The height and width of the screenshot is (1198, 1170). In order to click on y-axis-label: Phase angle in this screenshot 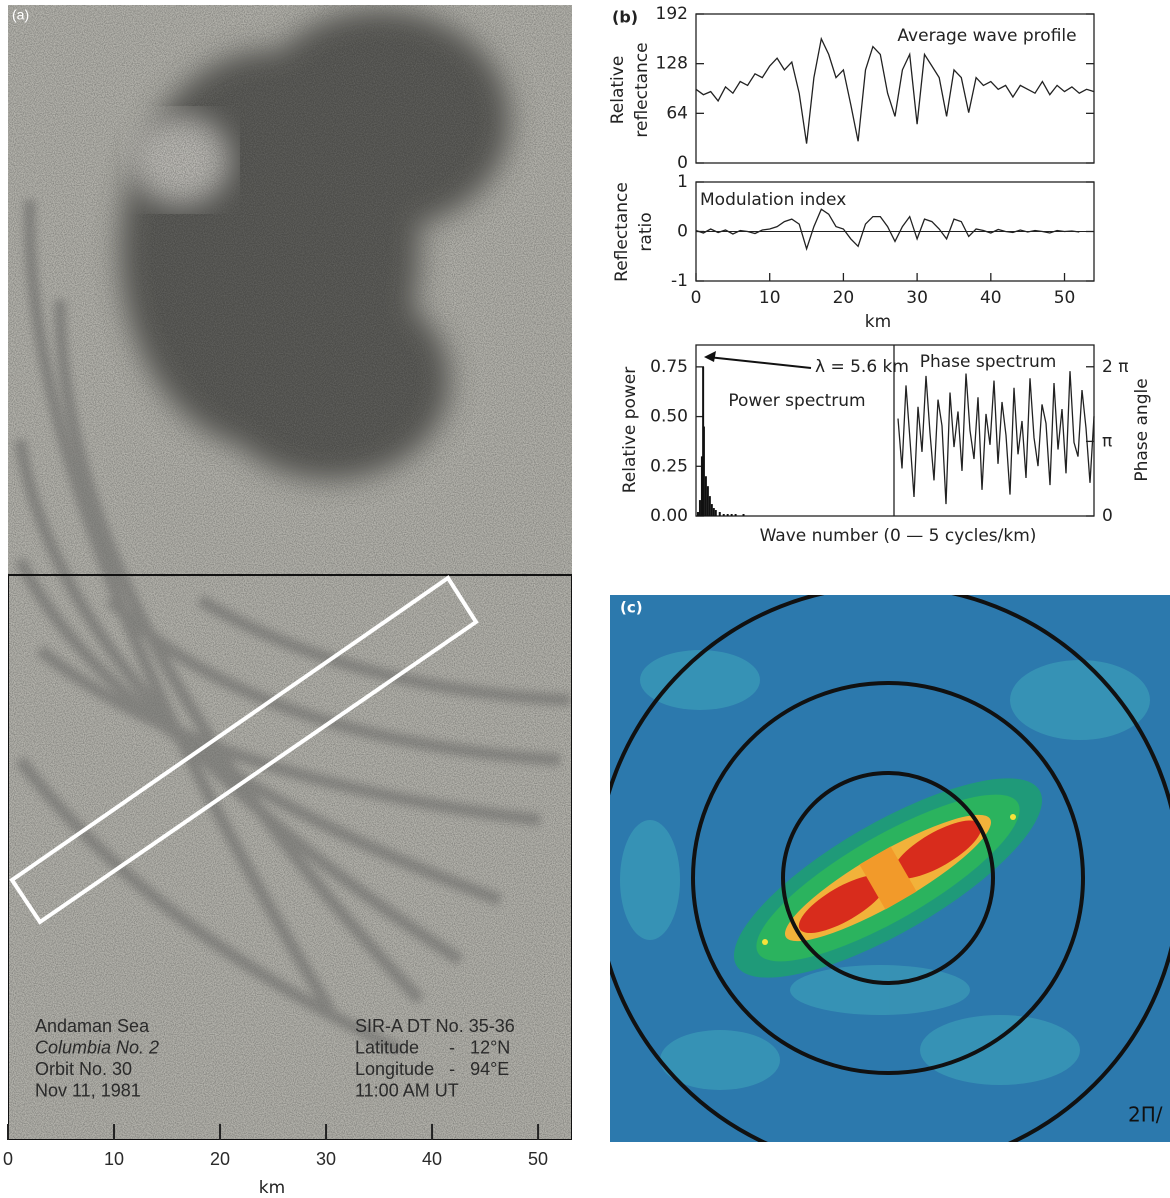, I will do `click(1142, 429)`.